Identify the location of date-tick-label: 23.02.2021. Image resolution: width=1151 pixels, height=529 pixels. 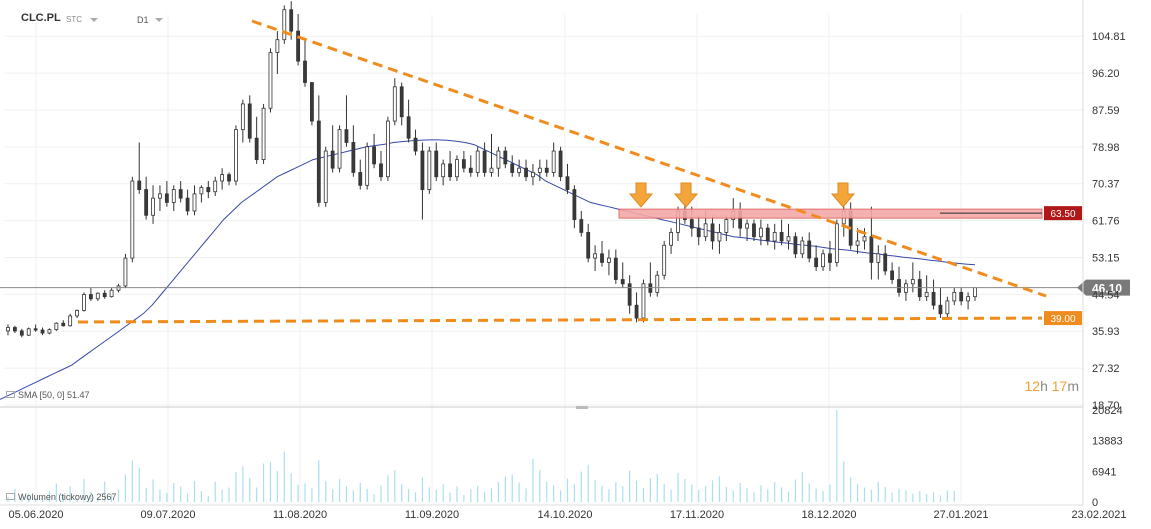
(1098, 515).